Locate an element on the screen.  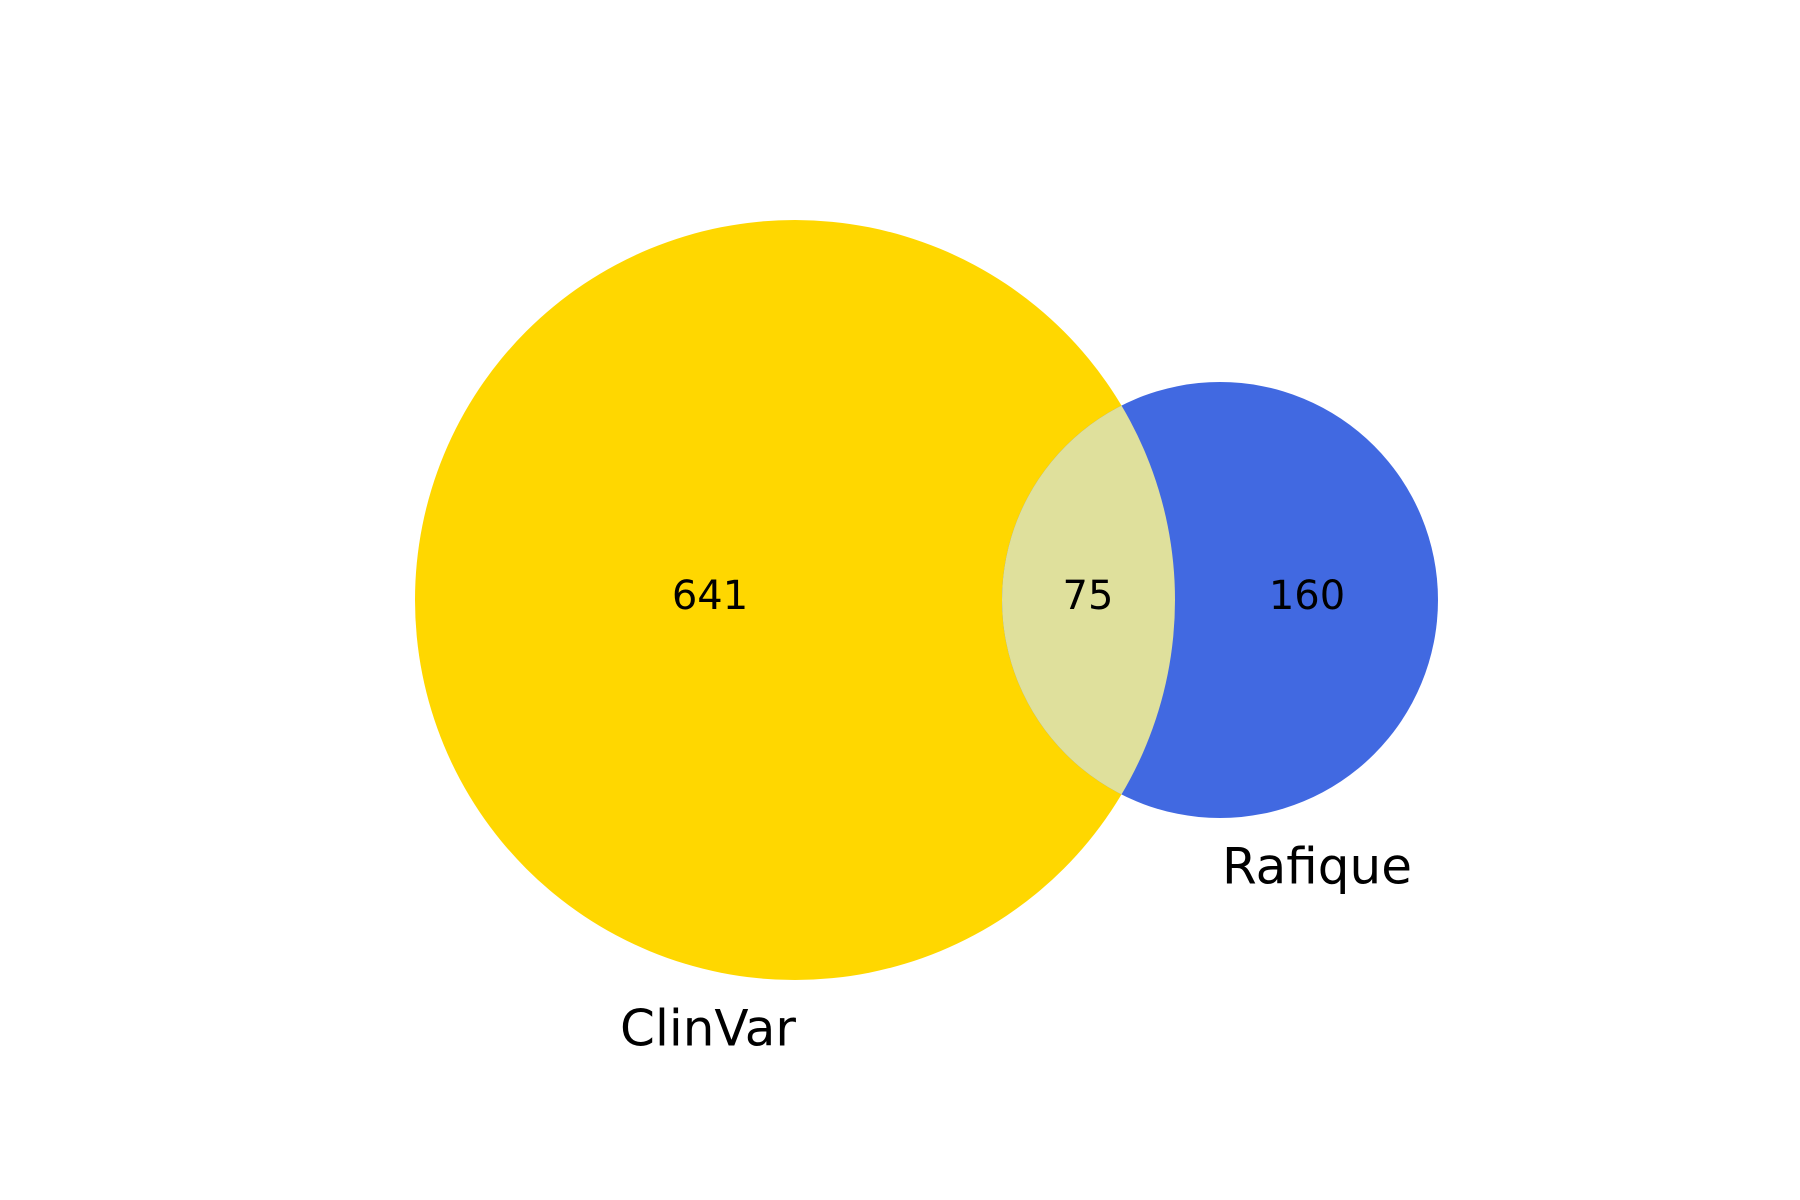
rafique-label: Rafique is located at coordinates (1317, 867).